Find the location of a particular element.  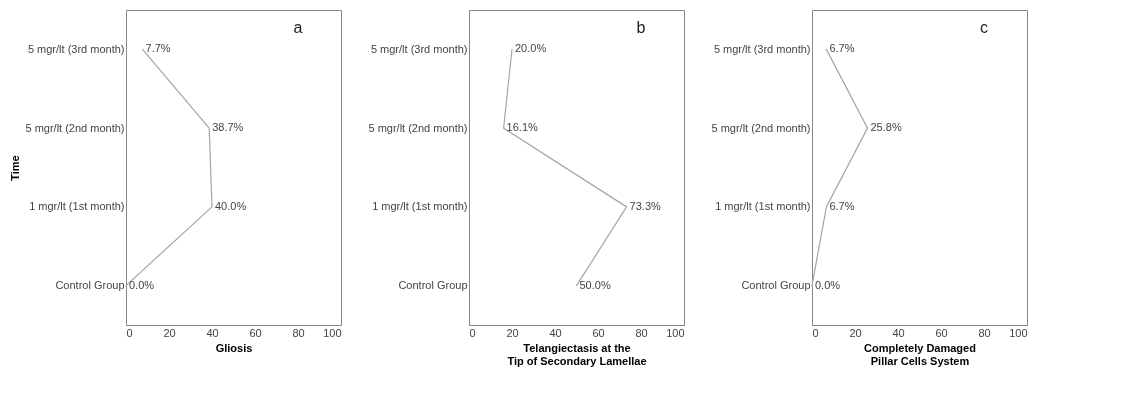

data-label: 25.8% is located at coordinates (886, 127).